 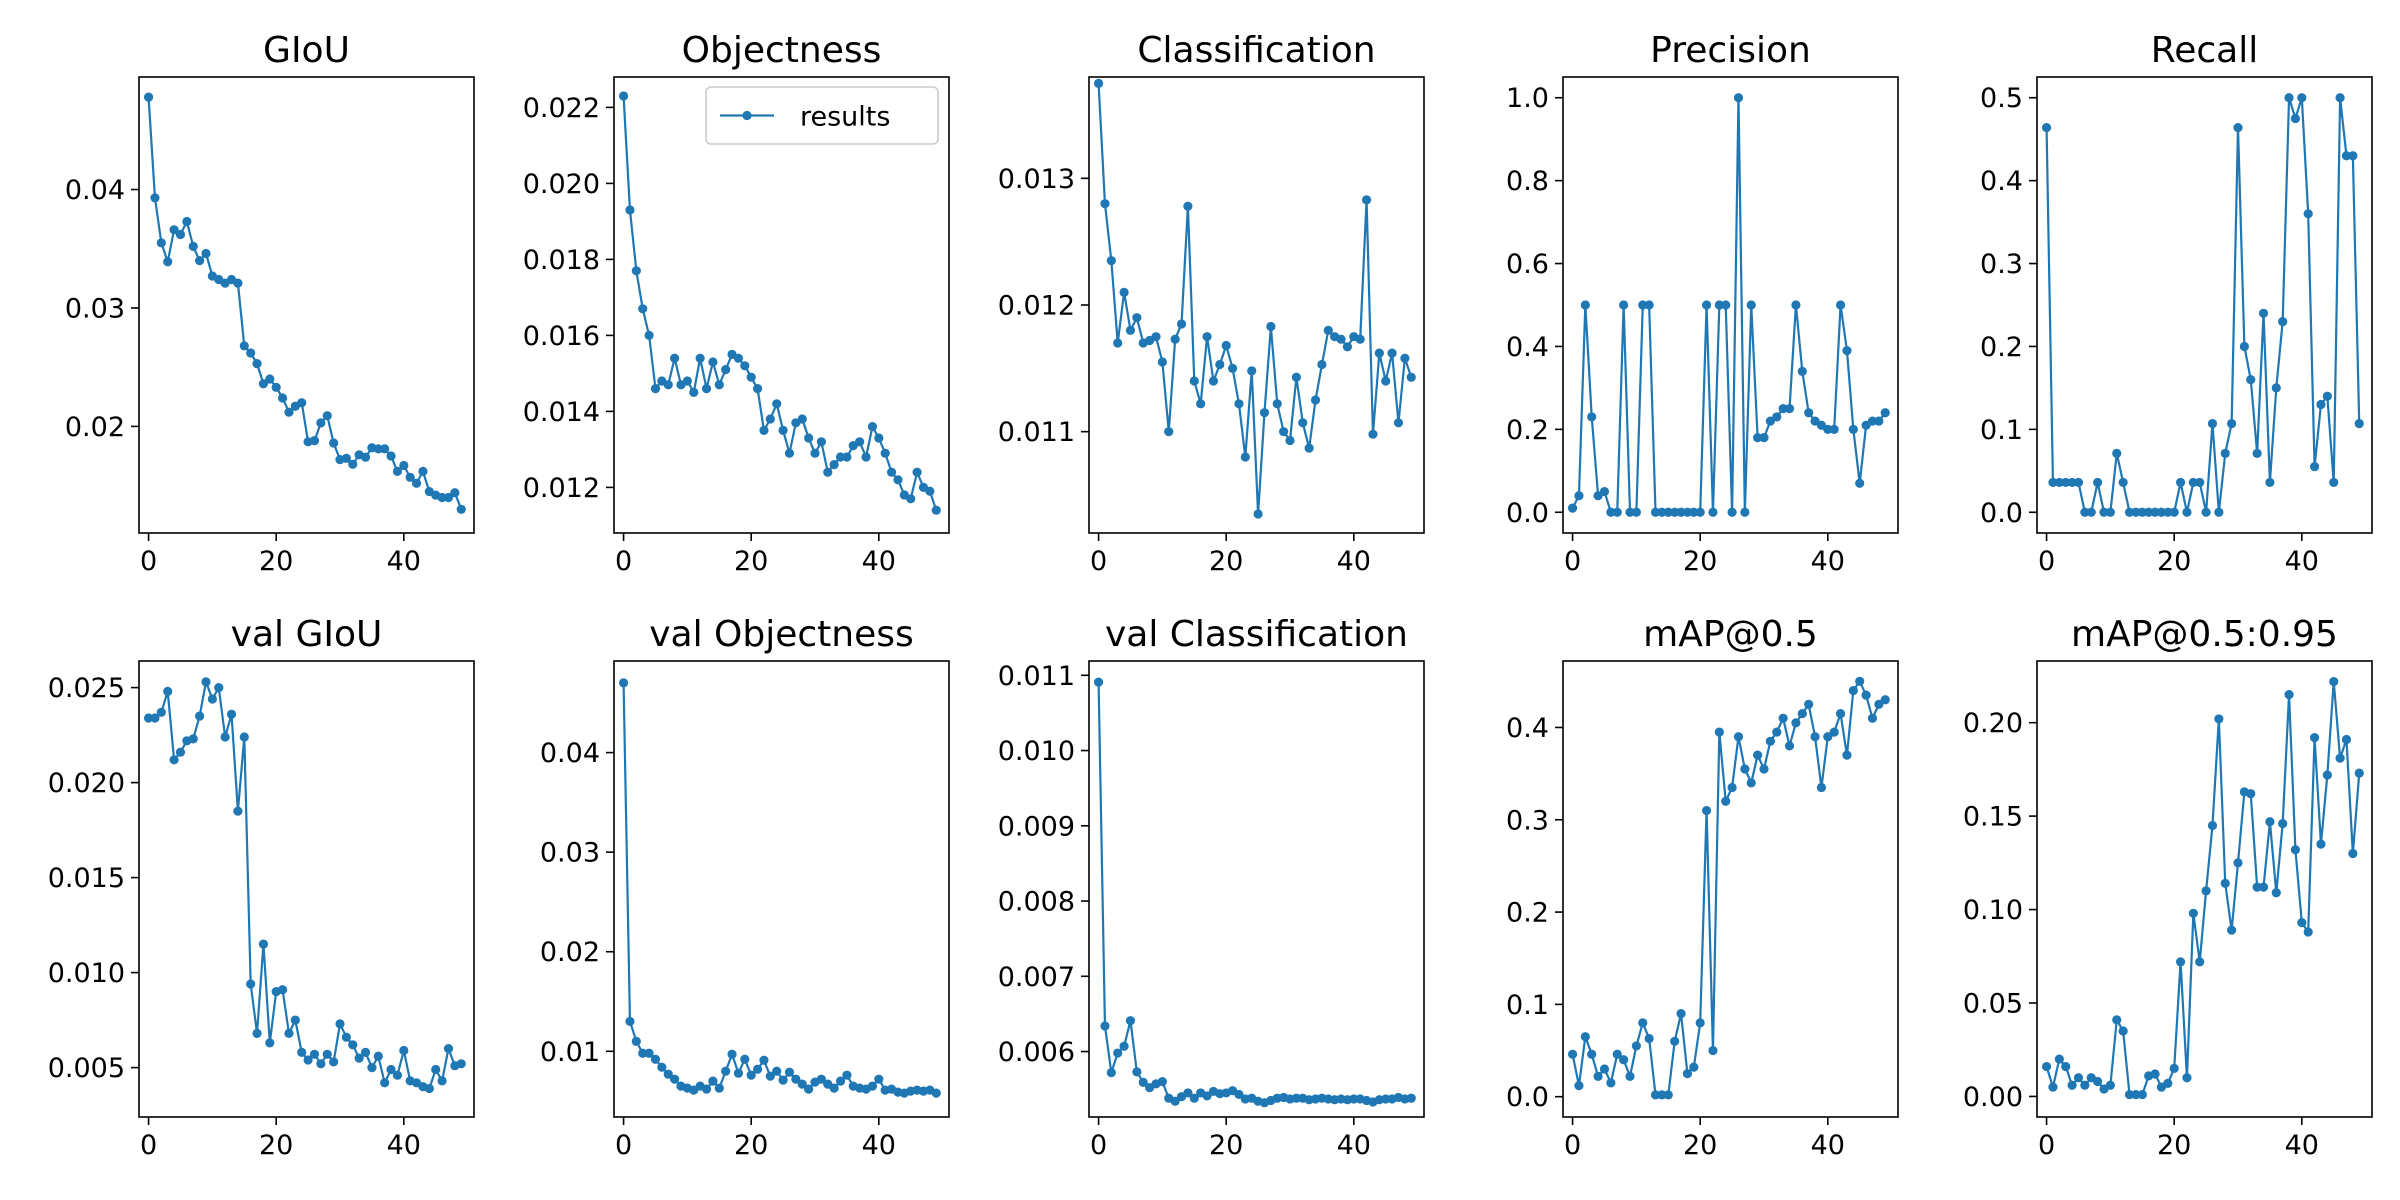 I want to click on x-tick-label: 20, so click(x=1226, y=1145).